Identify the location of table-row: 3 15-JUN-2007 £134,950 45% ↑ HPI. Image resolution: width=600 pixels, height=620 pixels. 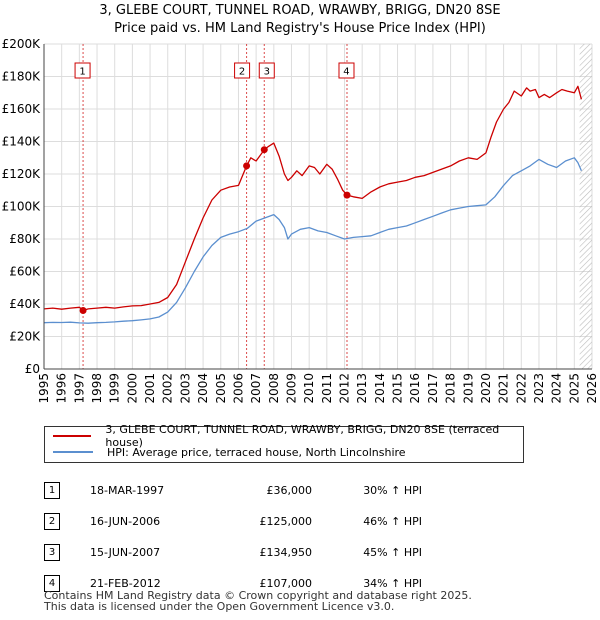
(233, 552).